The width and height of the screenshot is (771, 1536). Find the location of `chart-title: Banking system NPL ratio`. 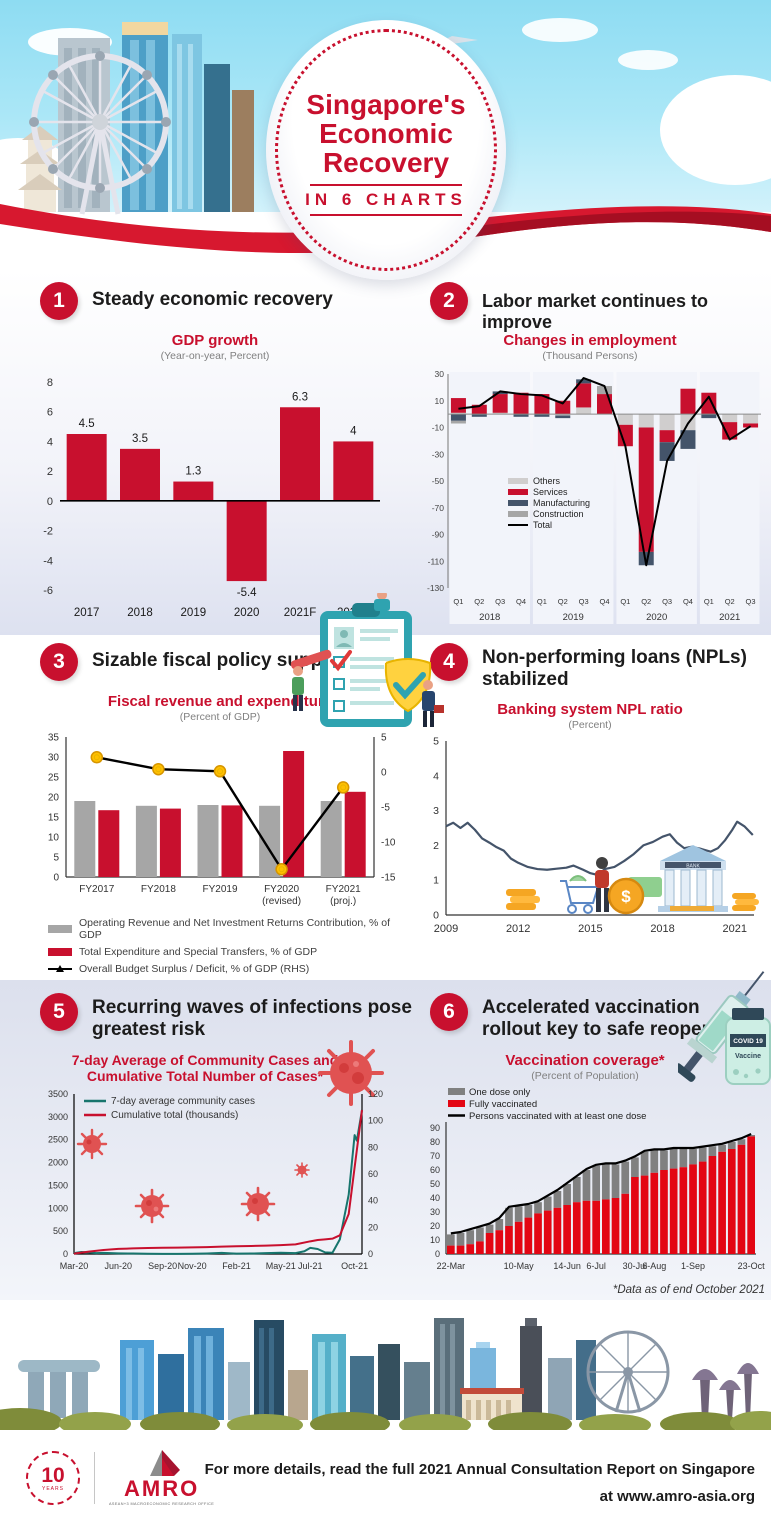

chart-title: Banking system NPL ratio is located at coordinates (590, 709).